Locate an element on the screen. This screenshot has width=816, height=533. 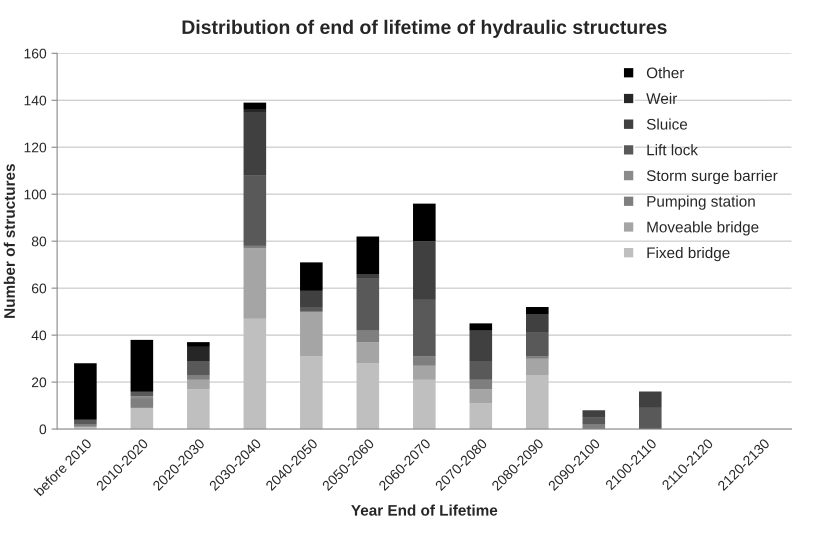
legend-label: Sluice is located at coordinates (667, 124).